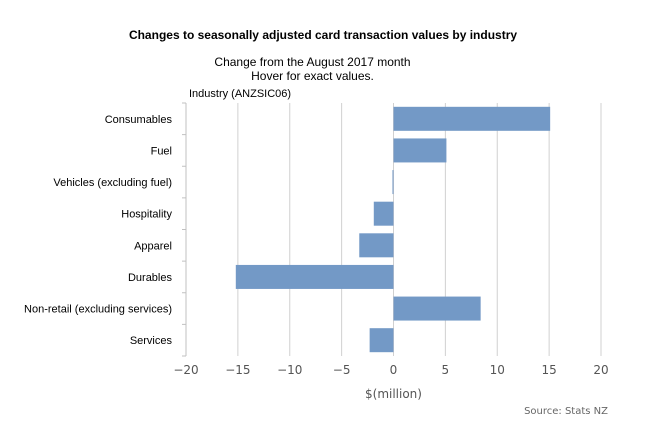 The width and height of the screenshot is (646, 425). I want to click on y-axis-title: Industry (ANZSIC06), so click(240, 94).